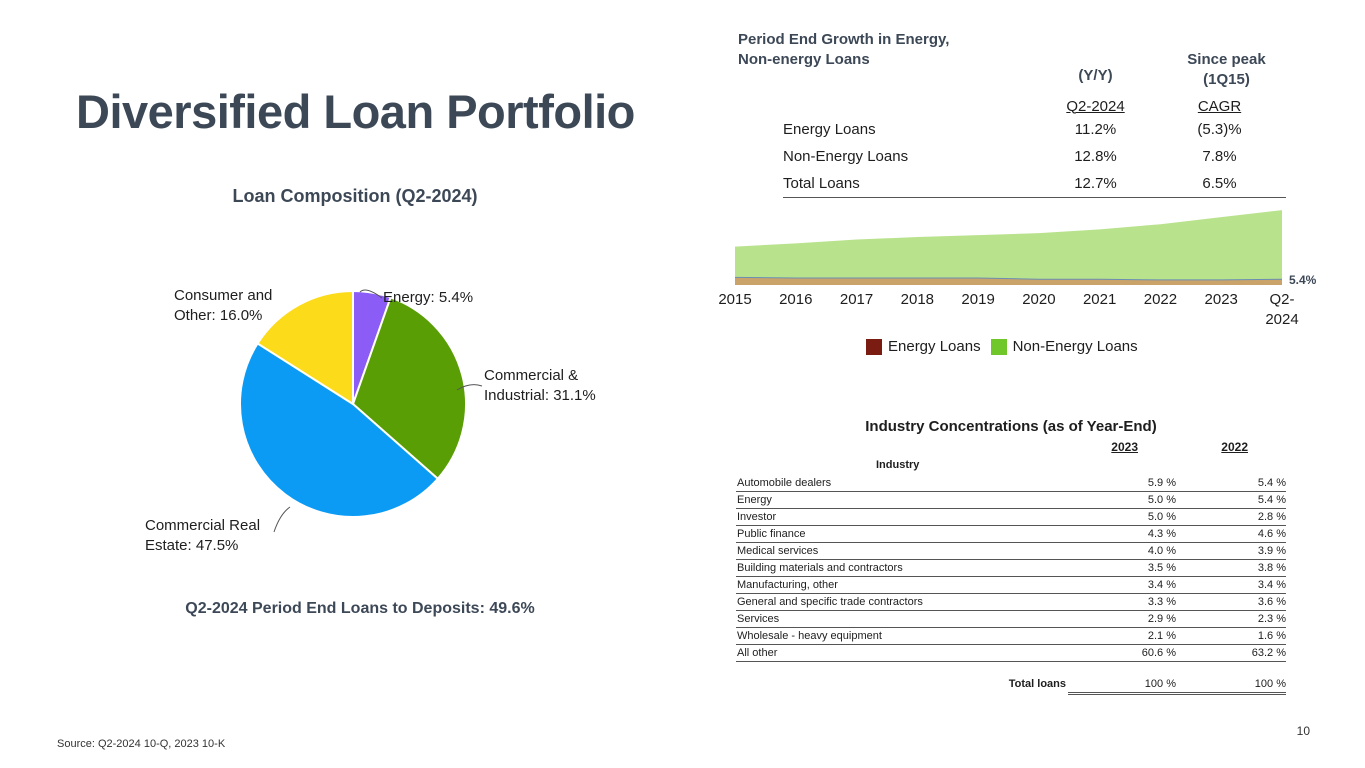  I want to click on x-tick-label: 2019, so click(977, 299).